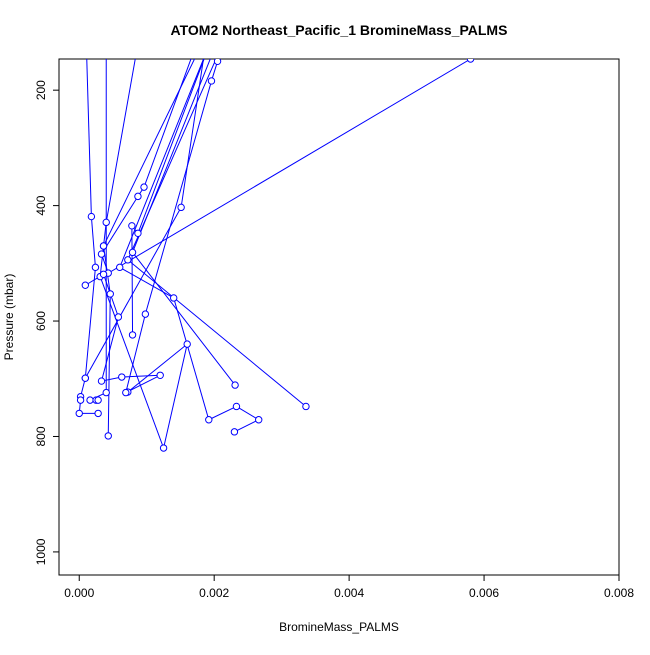 Image resolution: width=650 pixels, height=655 pixels. Describe the element at coordinates (349, 593) in the screenshot. I see `x-tick-label: 0.004` at that location.